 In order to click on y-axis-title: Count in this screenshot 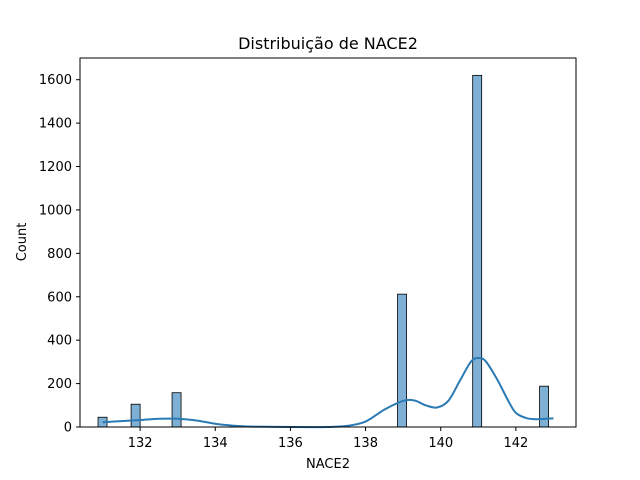, I will do `click(22, 242)`.